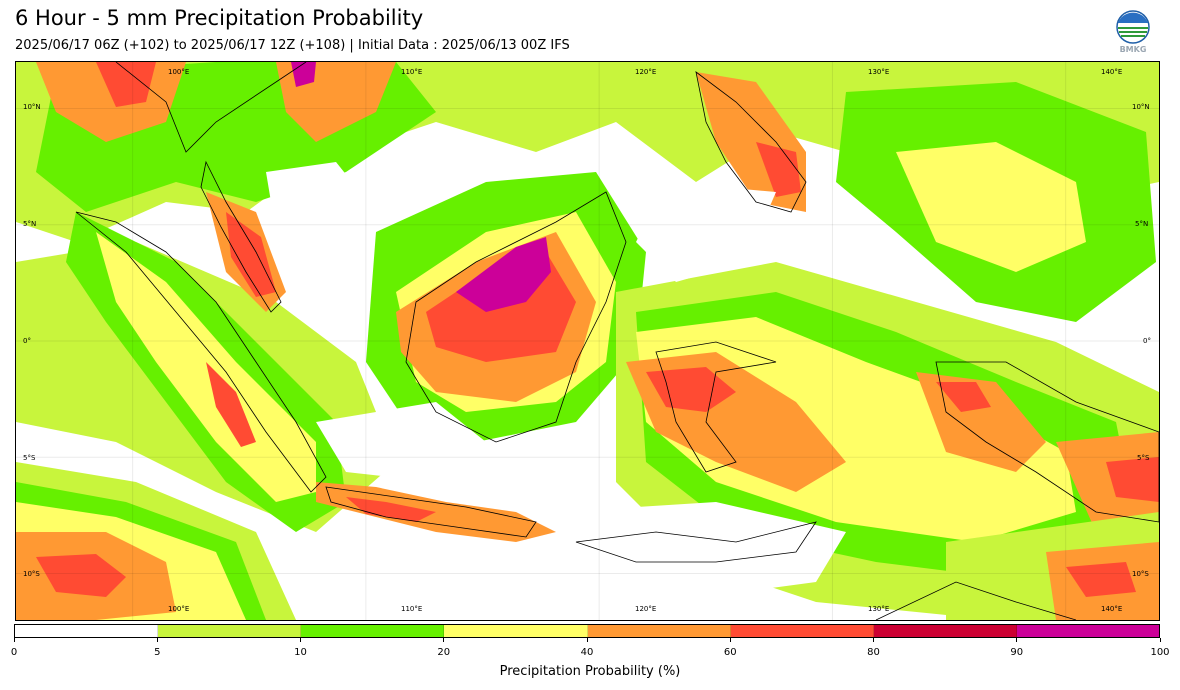 The width and height of the screenshot is (1180, 690). Describe the element at coordinates (696, 542) in the screenshot. I see `coast-timor` at that location.